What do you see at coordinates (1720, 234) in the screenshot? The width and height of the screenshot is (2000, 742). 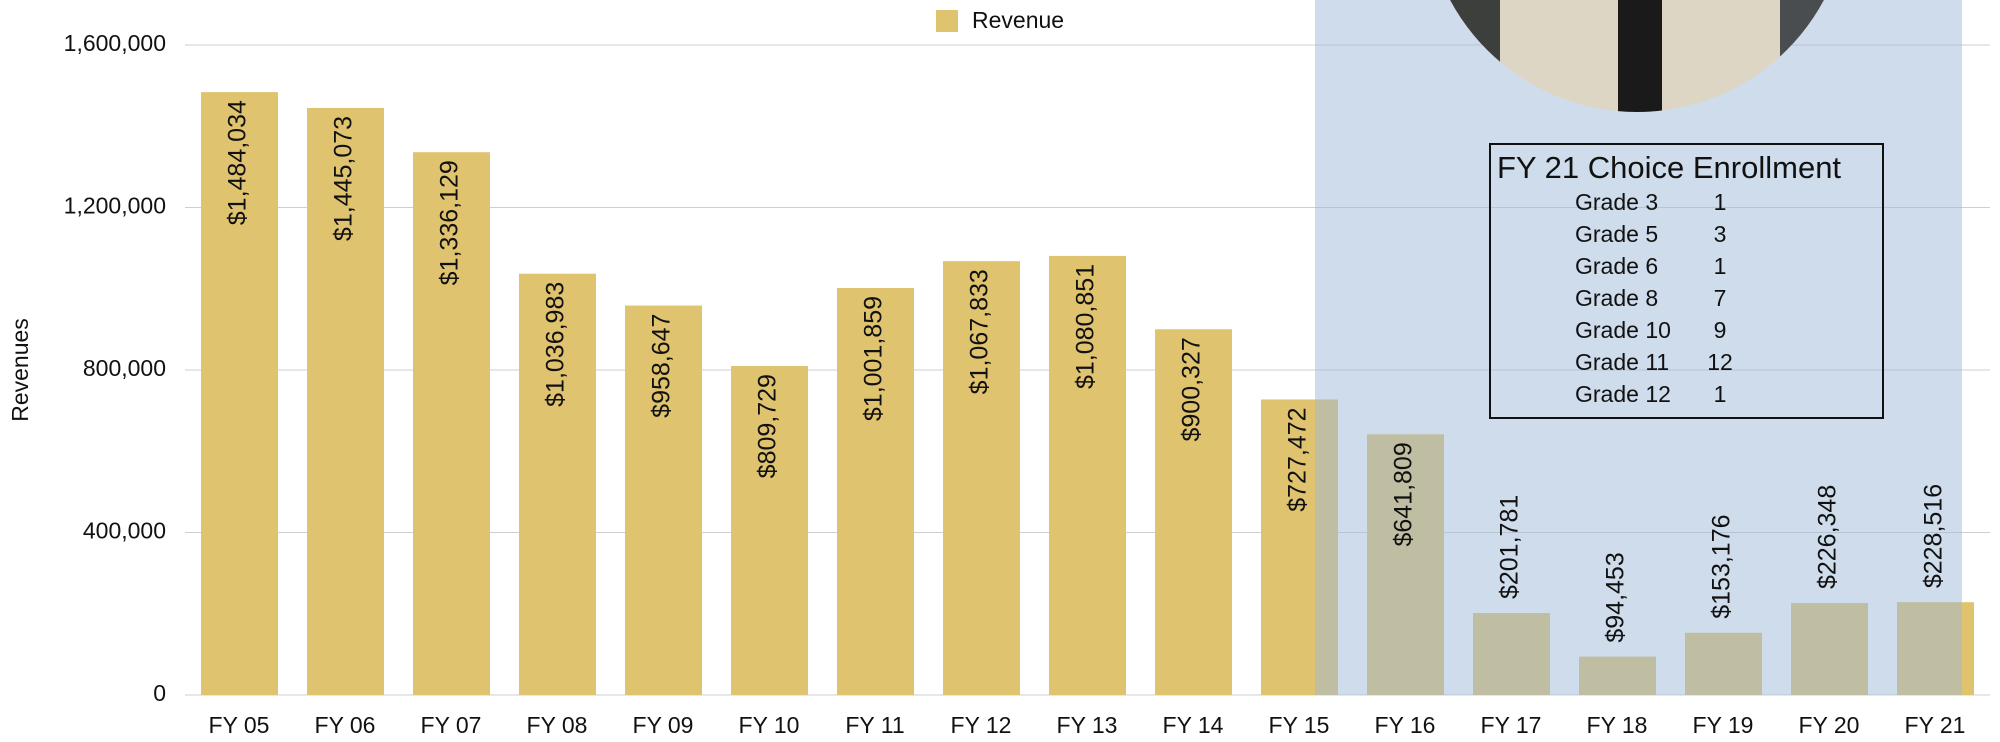 I see `annotation-count: 3` at bounding box center [1720, 234].